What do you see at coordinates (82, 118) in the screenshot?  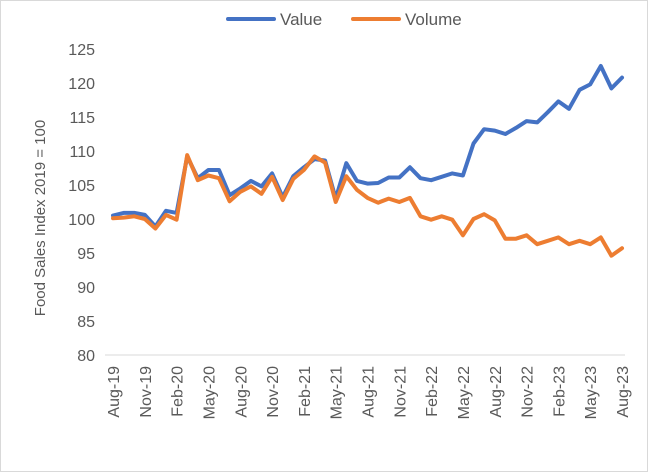 I see `y-tick-label: 115` at bounding box center [82, 118].